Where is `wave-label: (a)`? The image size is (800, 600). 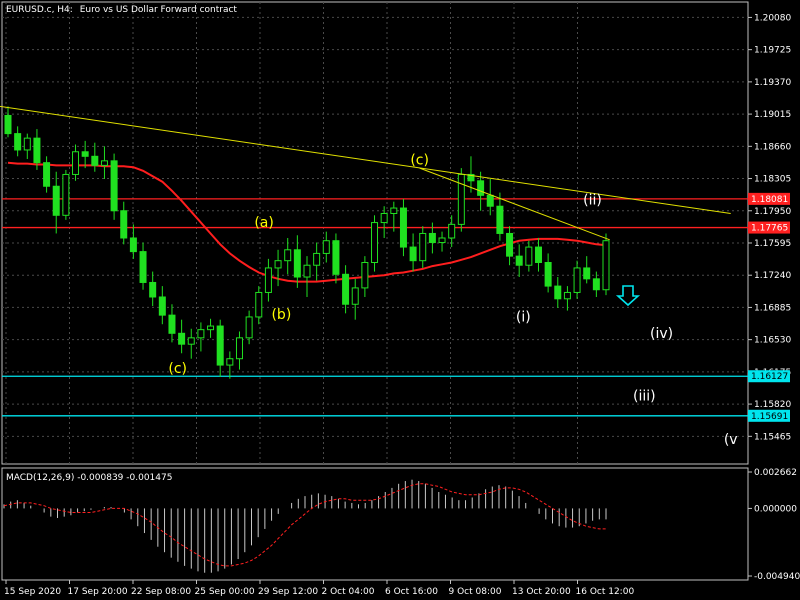
wave-label: (a) is located at coordinates (264, 223).